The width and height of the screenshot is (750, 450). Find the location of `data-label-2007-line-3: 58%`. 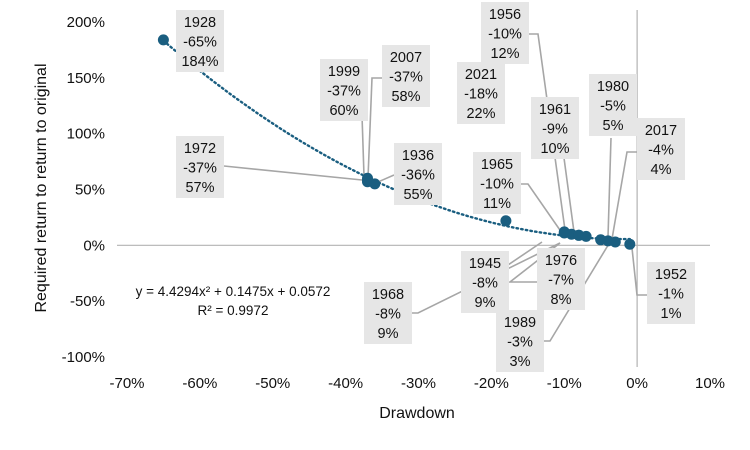

data-label-2007-line-3: 58% is located at coordinates (405, 97).